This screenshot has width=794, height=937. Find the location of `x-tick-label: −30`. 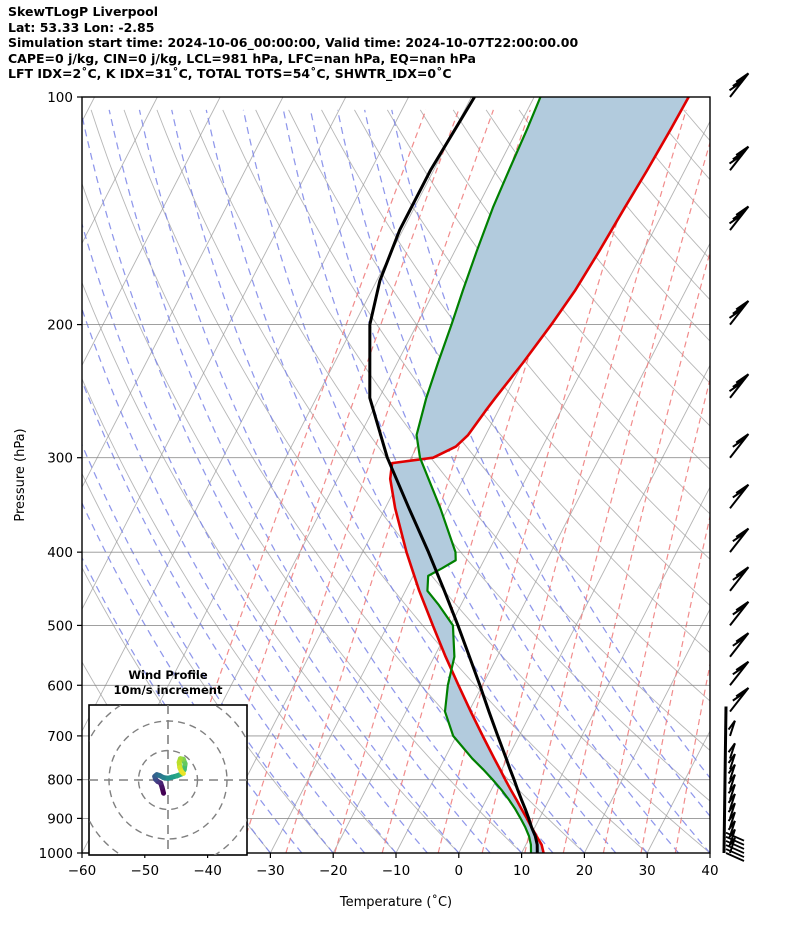

x-tick-label: −30 is located at coordinates (270, 871).